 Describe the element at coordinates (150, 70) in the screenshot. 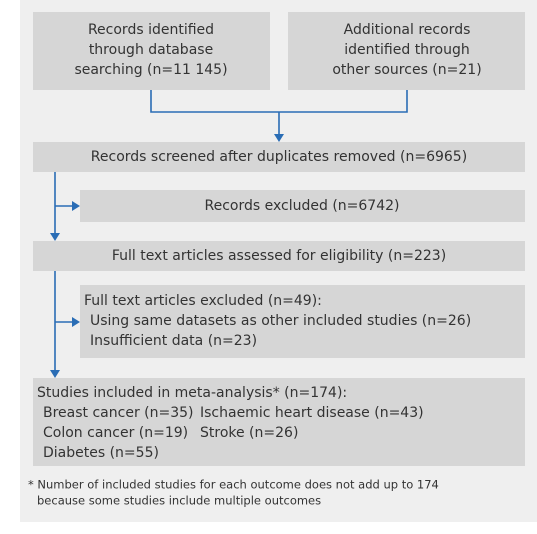

I see `box-text: searching (n=11 145)` at that location.